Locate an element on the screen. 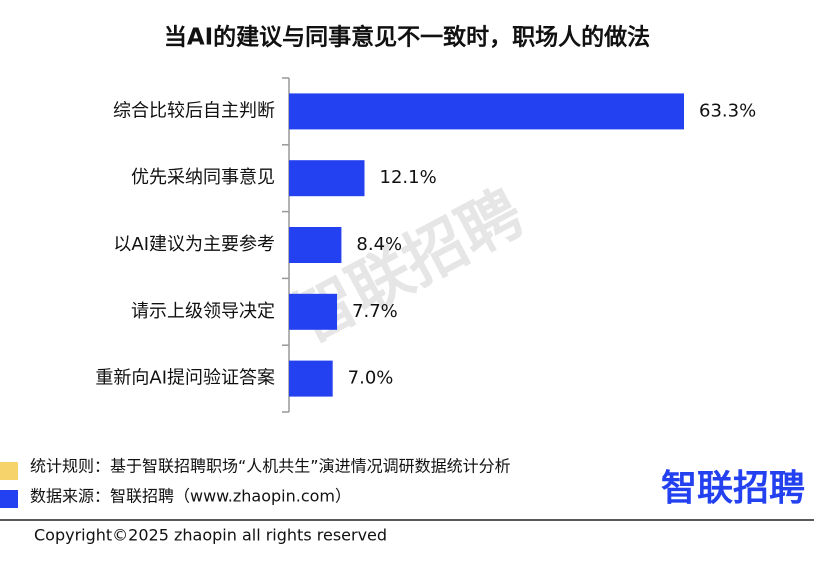 The height and width of the screenshot is (564, 814). rule-bullet is located at coordinates (9, 471).